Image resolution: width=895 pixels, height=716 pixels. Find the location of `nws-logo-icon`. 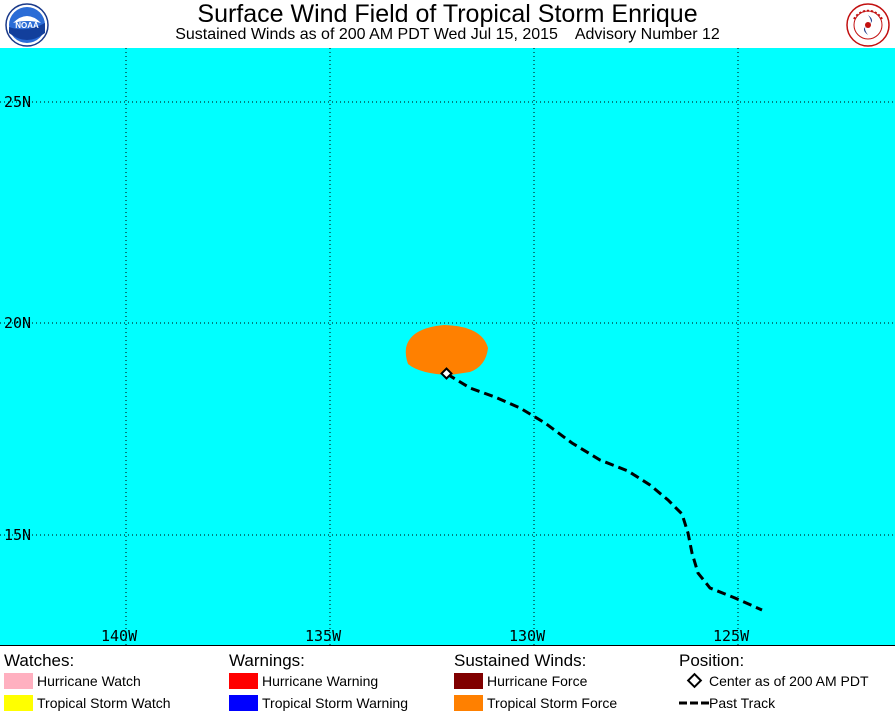

nws-logo-icon is located at coordinates (868, 25).